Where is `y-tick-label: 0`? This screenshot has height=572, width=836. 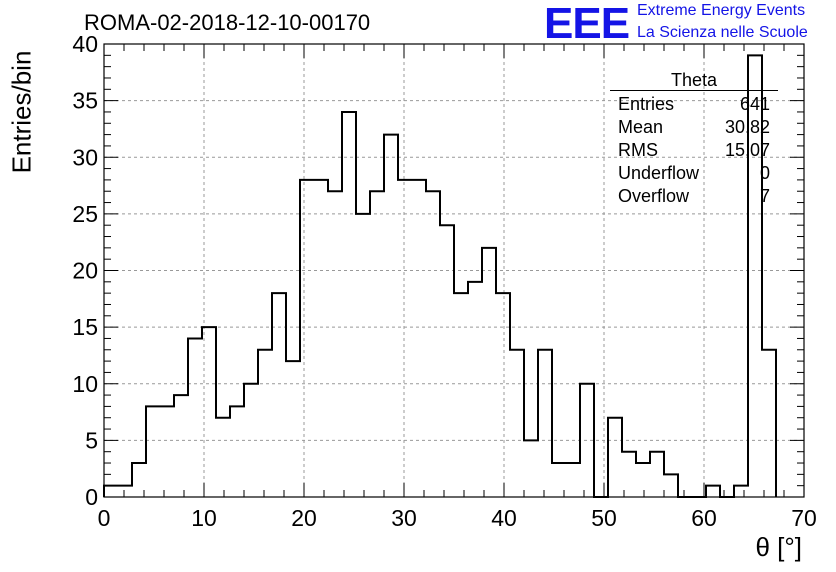
y-tick-label: 0 is located at coordinates (91, 497).